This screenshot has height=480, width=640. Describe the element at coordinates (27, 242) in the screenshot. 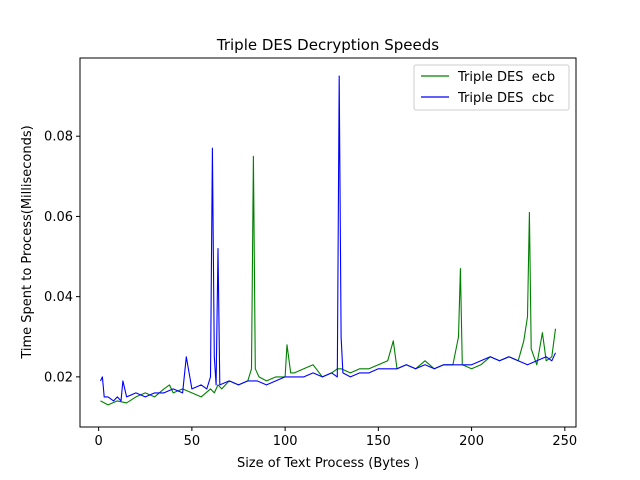

I see `y-axis-label: Time Spent to Process(Milliseconds)` at that location.